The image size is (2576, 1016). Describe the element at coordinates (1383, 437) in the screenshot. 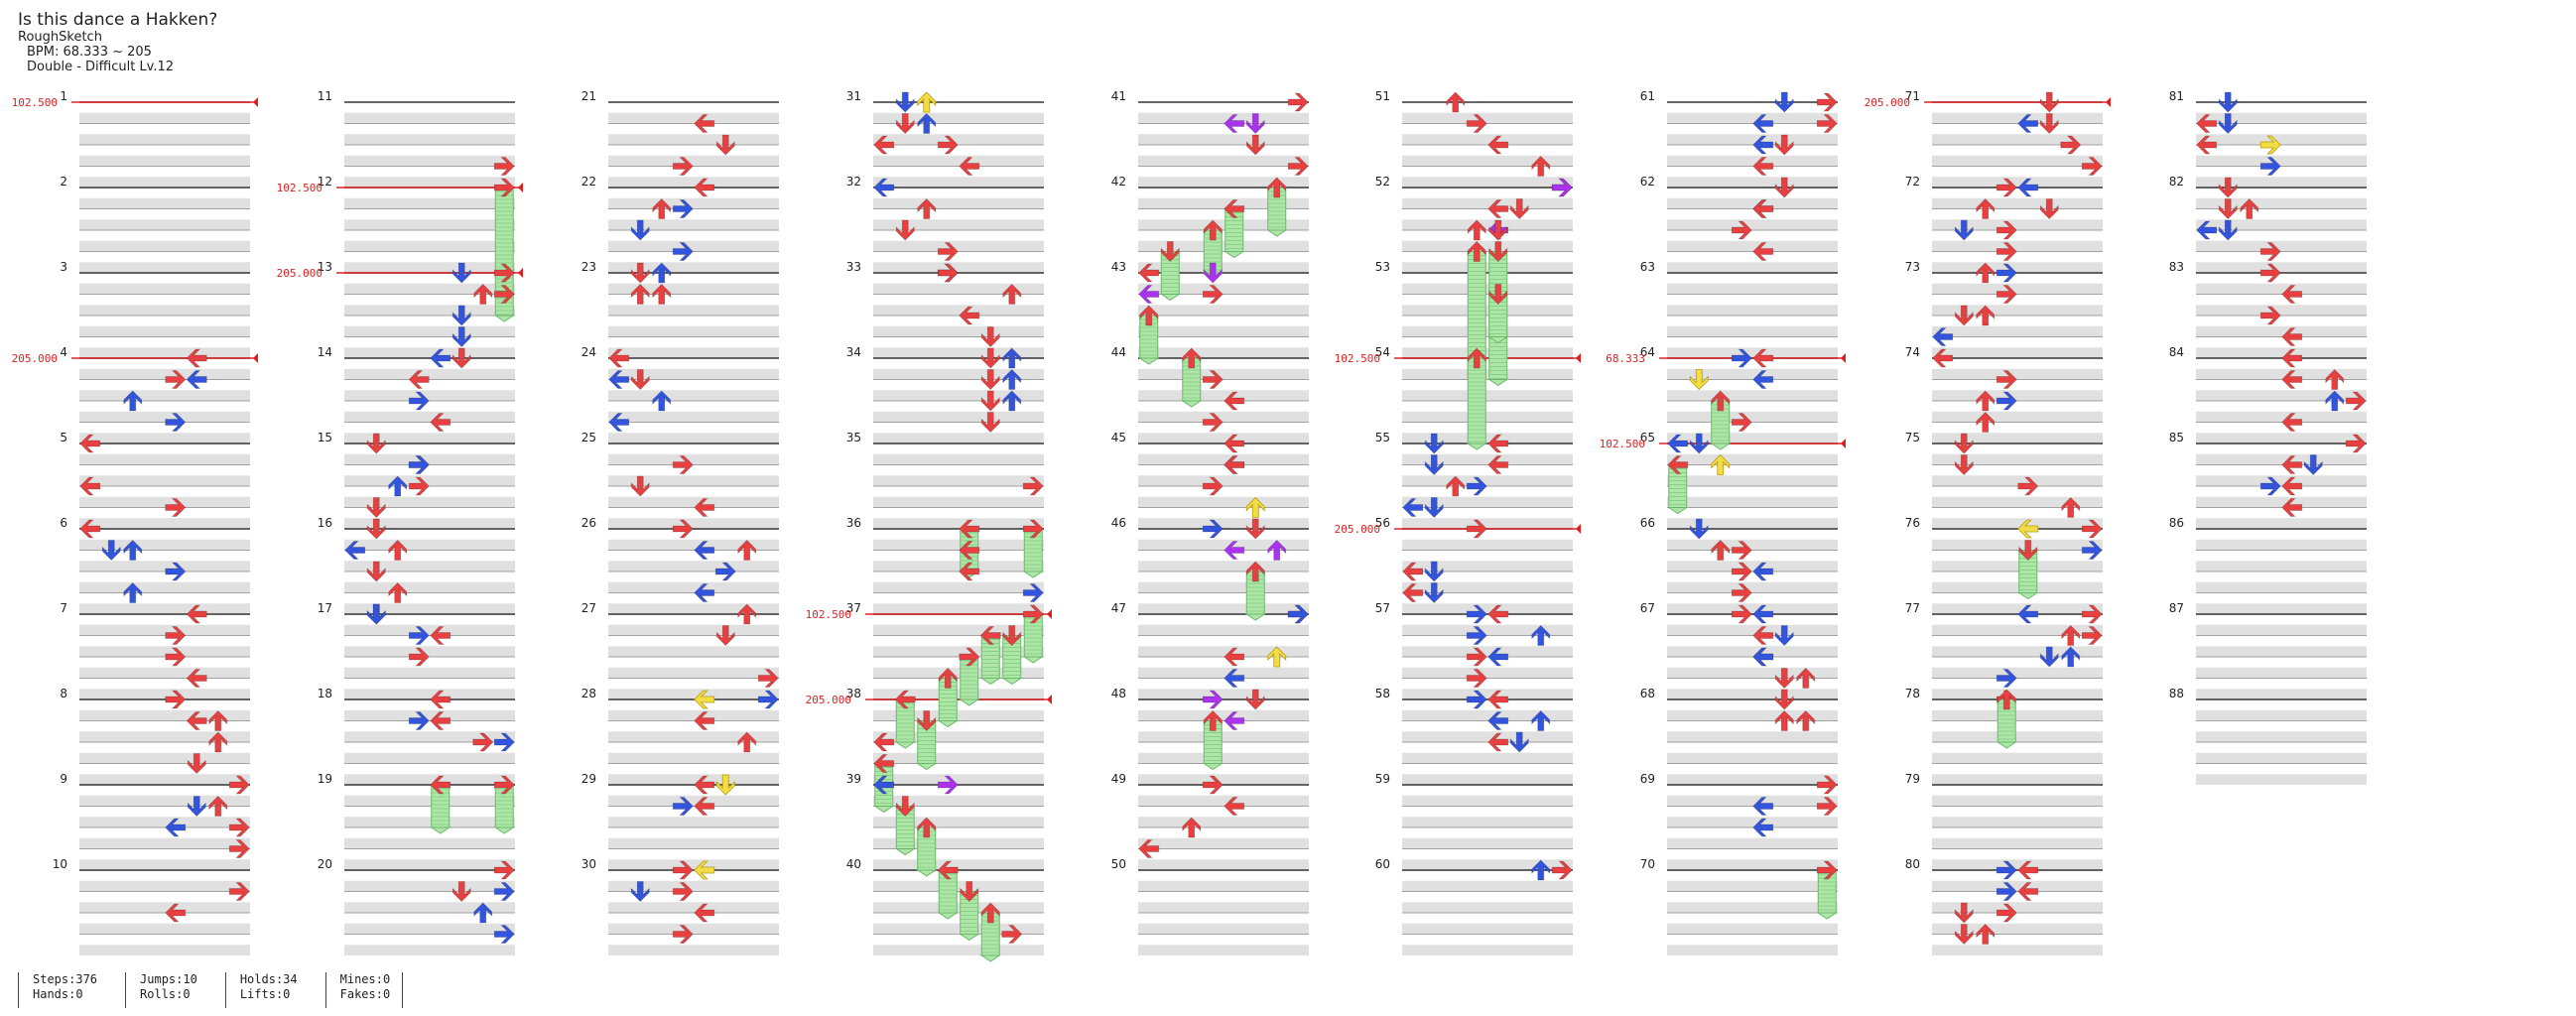

I see `measure-number: 55` at that location.